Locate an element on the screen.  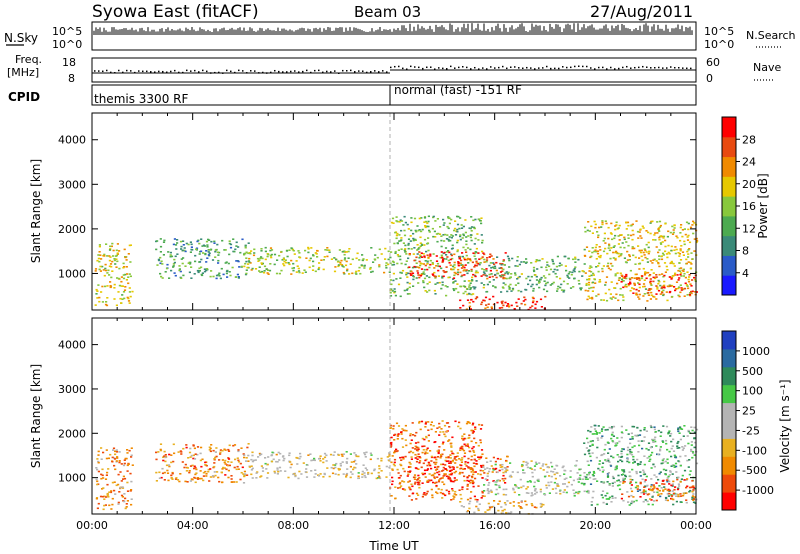
noise-left-tick-bottom: 10^0 is located at coordinates (67, 44).